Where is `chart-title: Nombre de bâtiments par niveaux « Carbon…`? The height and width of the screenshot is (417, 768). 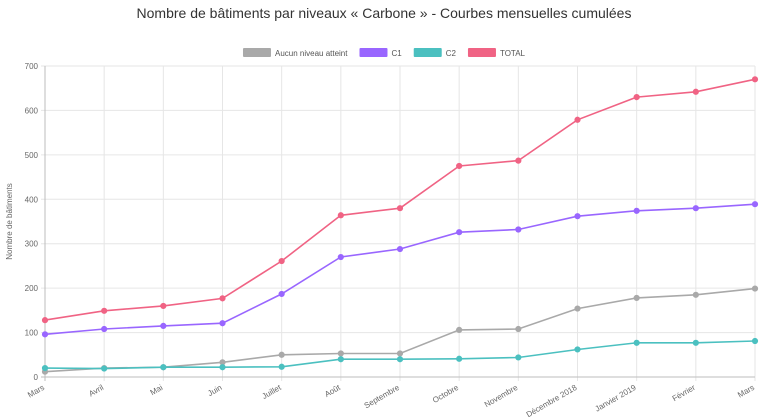 chart-title: Nombre de bâtiments par niveaux « Carbon… is located at coordinates (384, 13).